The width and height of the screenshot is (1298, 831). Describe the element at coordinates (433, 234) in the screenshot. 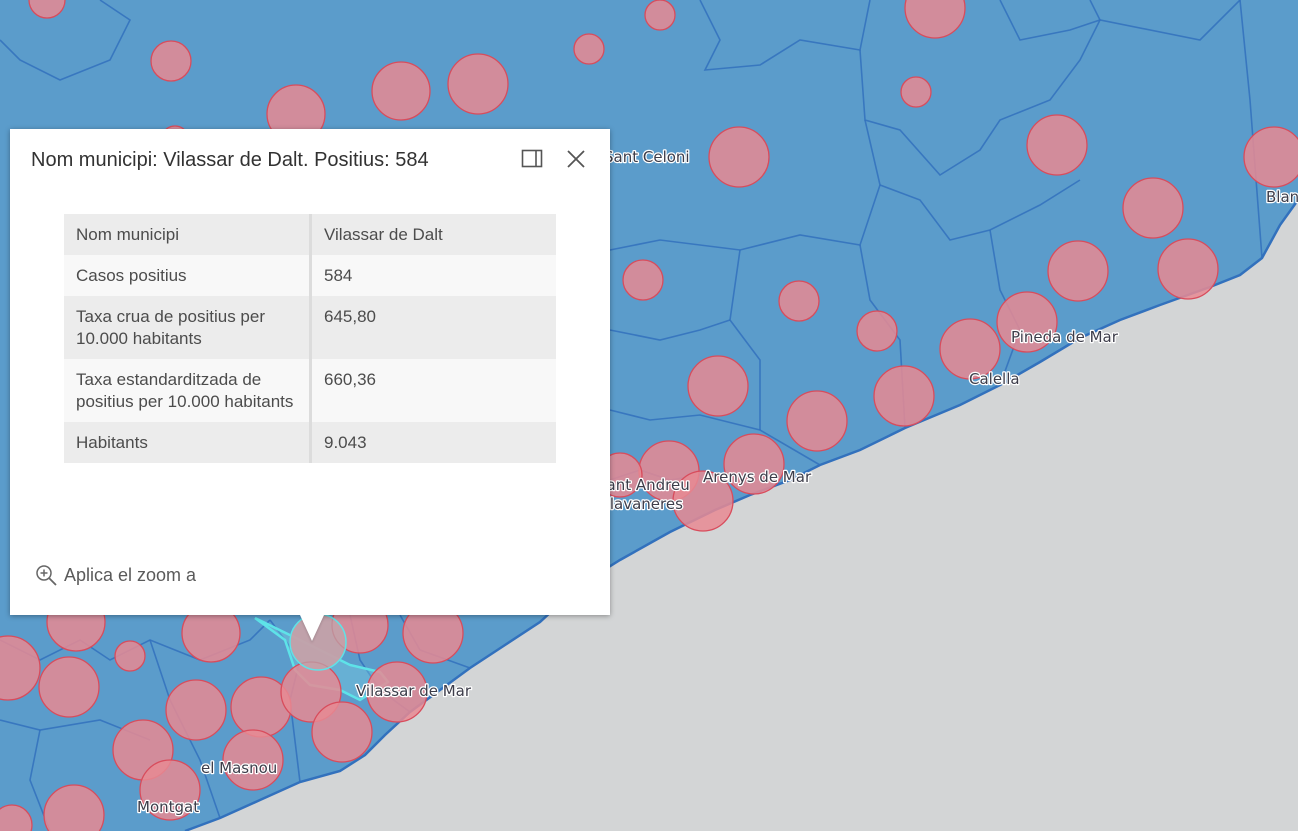

I see `attribute-value: Vilassar de Dalt` at that location.